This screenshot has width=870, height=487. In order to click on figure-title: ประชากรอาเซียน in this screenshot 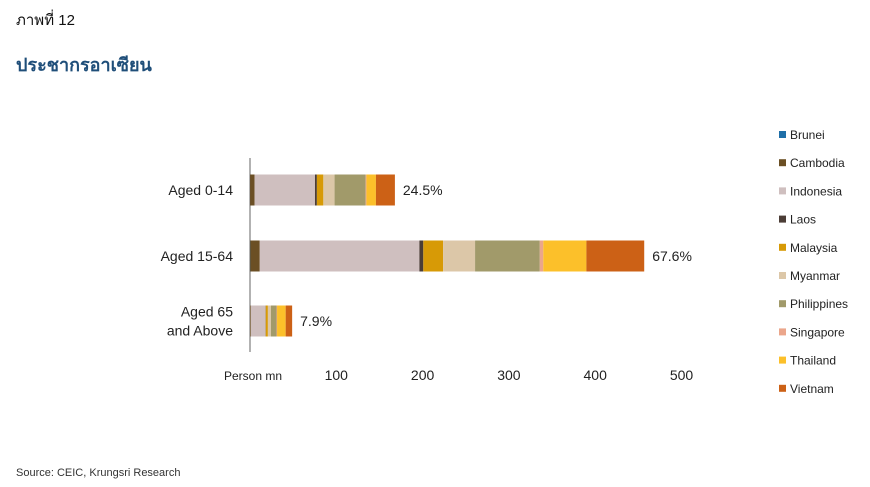, I will do `click(84, 65)`.